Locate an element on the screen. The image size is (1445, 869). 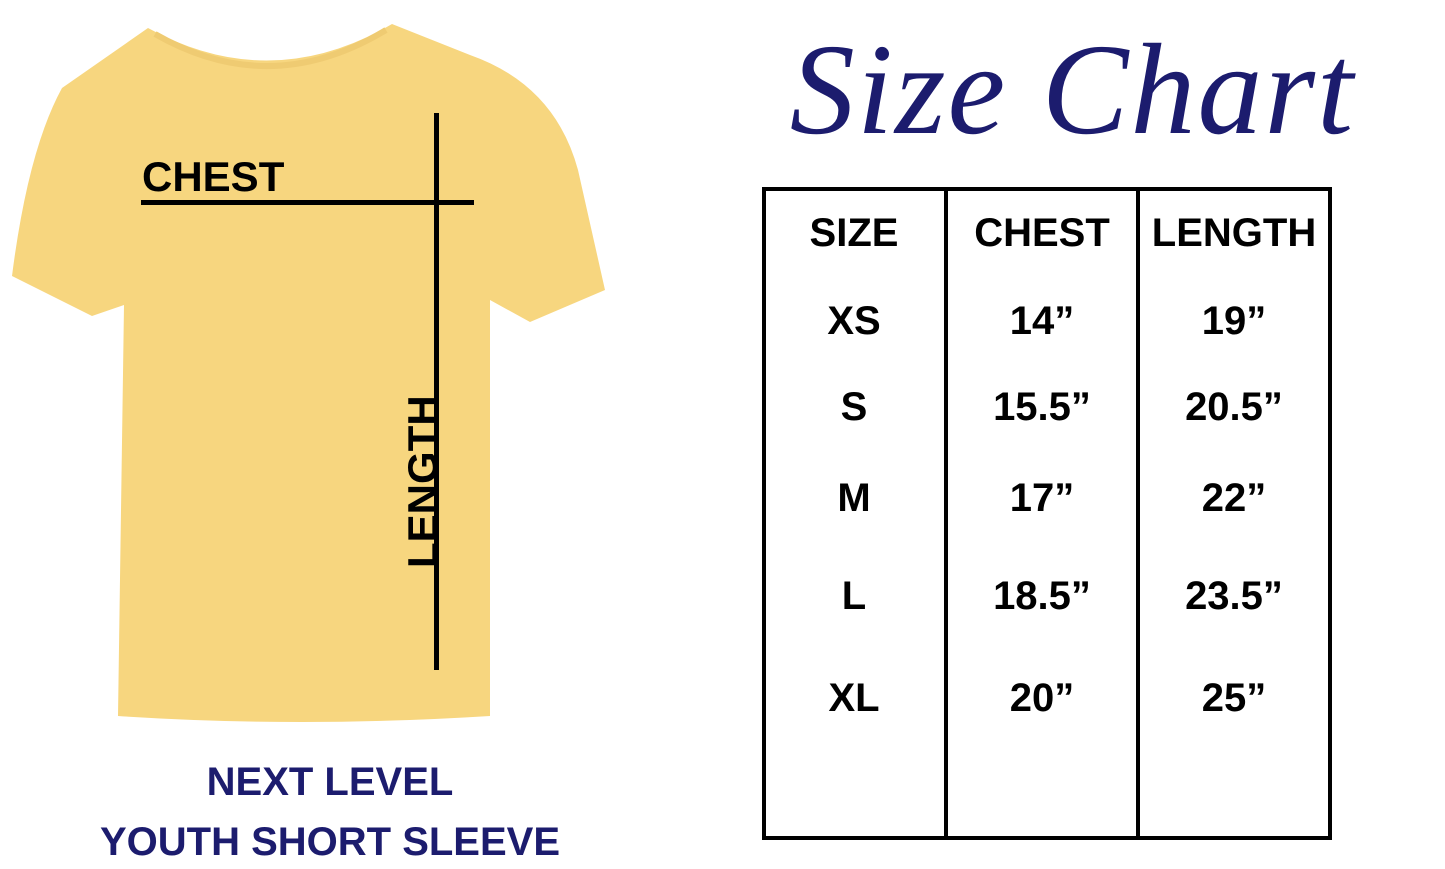
cell-size: M is located at coordinates (854, 498).